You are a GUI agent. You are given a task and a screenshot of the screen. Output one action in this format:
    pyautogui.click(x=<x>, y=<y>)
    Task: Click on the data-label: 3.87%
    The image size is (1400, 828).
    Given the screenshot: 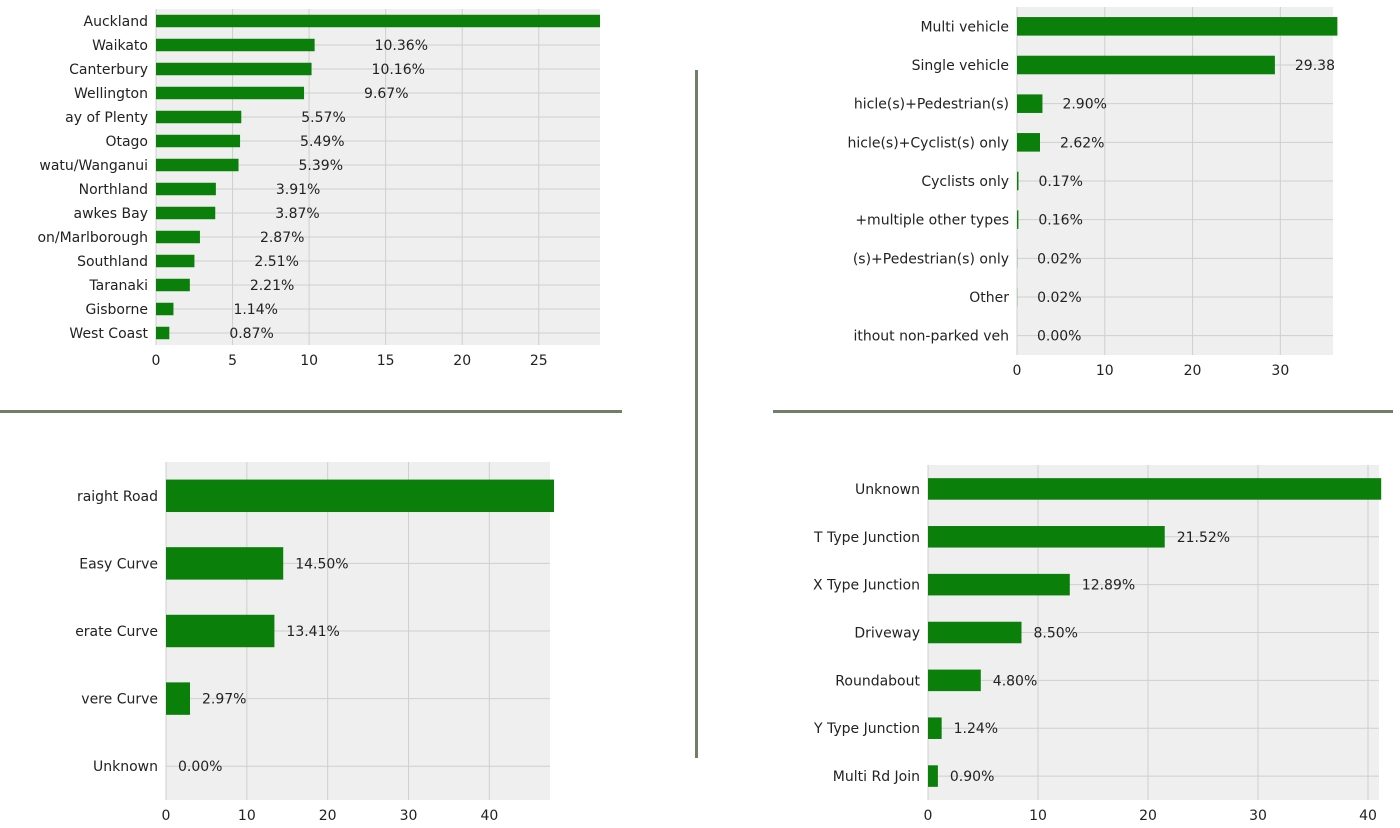 What is the action you would take?
    pyautogui.click(x=297, y=214)
    